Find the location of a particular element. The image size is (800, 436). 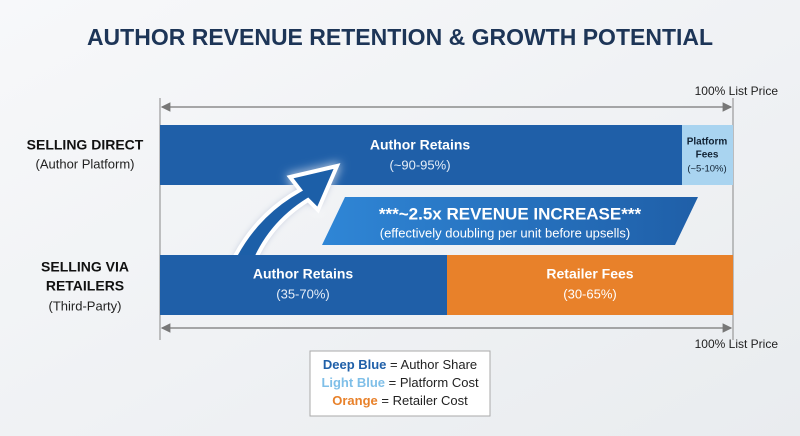

row-label: RETAILERS is located at coordinates (85, 286).